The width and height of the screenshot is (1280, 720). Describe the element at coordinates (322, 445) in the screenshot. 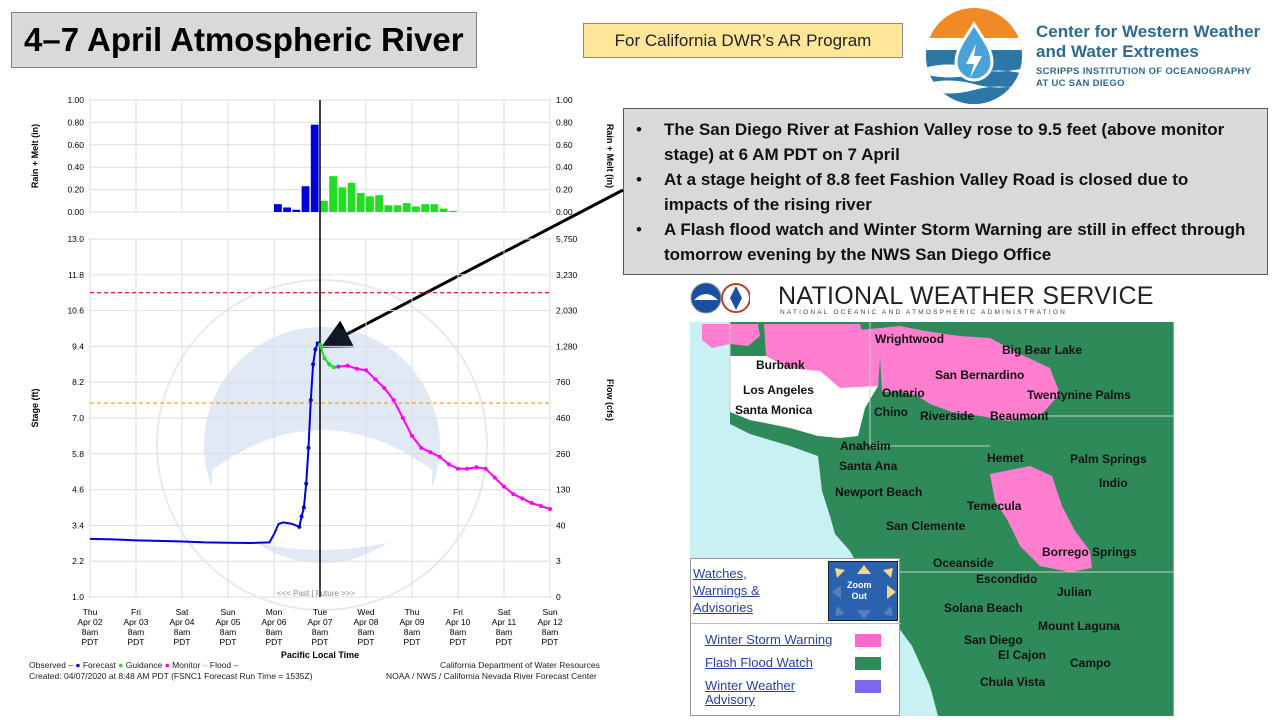

I see `noaa-watermark` at that location.